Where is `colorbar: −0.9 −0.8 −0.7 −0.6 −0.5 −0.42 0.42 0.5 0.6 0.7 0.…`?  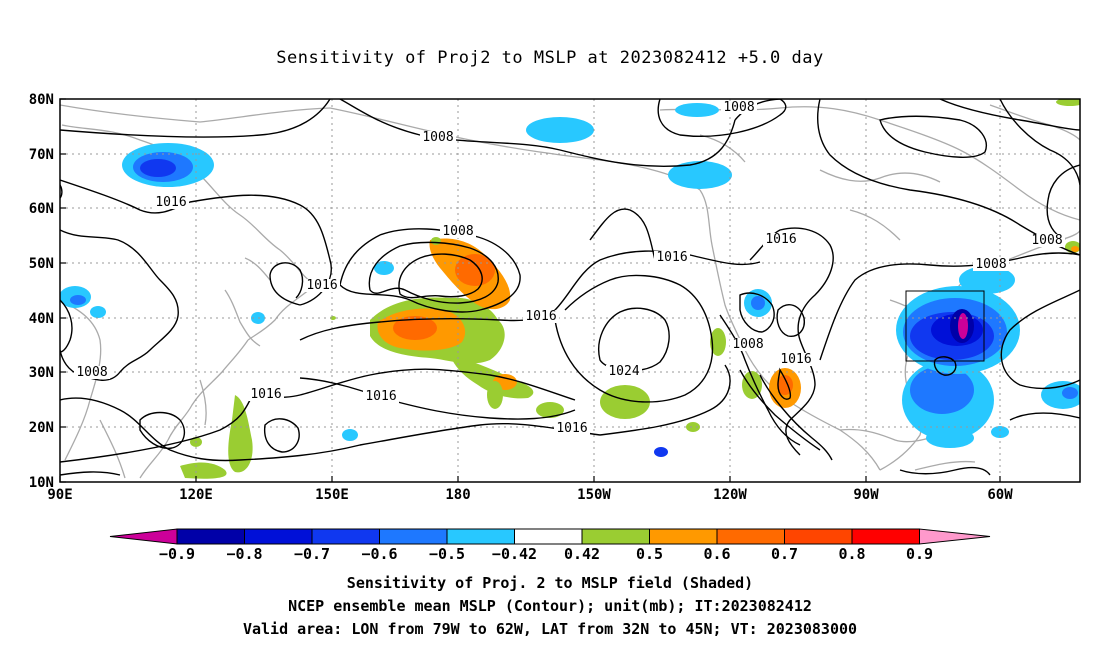
colorbar: −0.9 −0.8 −0.7 −0.6 −0.5 −0.42 0.42 0.5 0.6 0.7 0.… is located at coordinates (550, 545).